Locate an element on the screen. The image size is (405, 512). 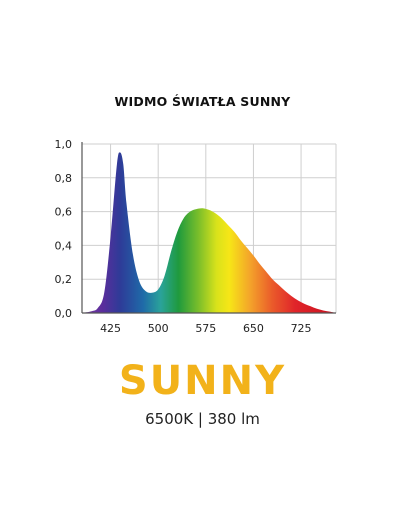
y-tick-label: 0,0 is located at coordinates (64, 313).